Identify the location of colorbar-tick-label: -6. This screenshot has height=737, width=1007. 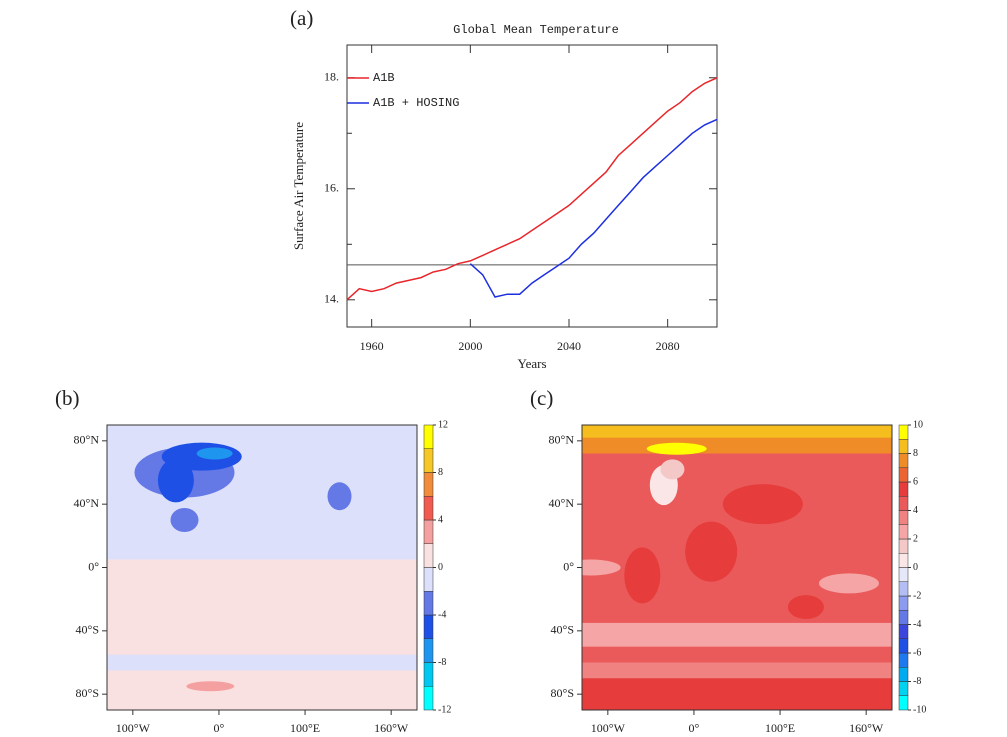
(917, 652).